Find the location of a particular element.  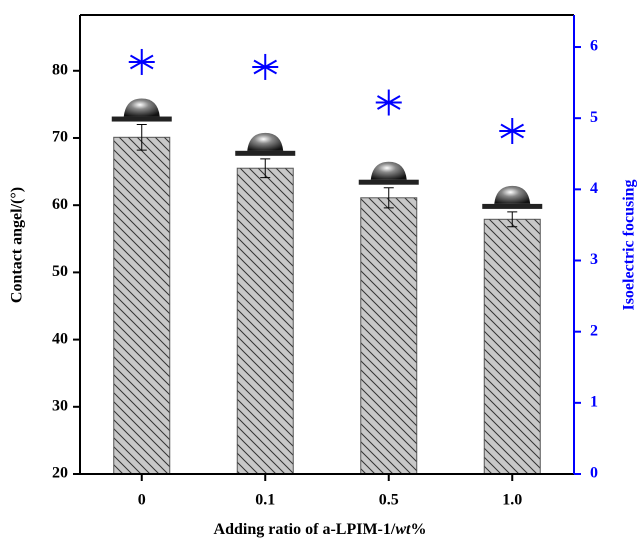

x-label-part: Adding ratio of a-LPIM-1/ is located at coordinates (305, 529).